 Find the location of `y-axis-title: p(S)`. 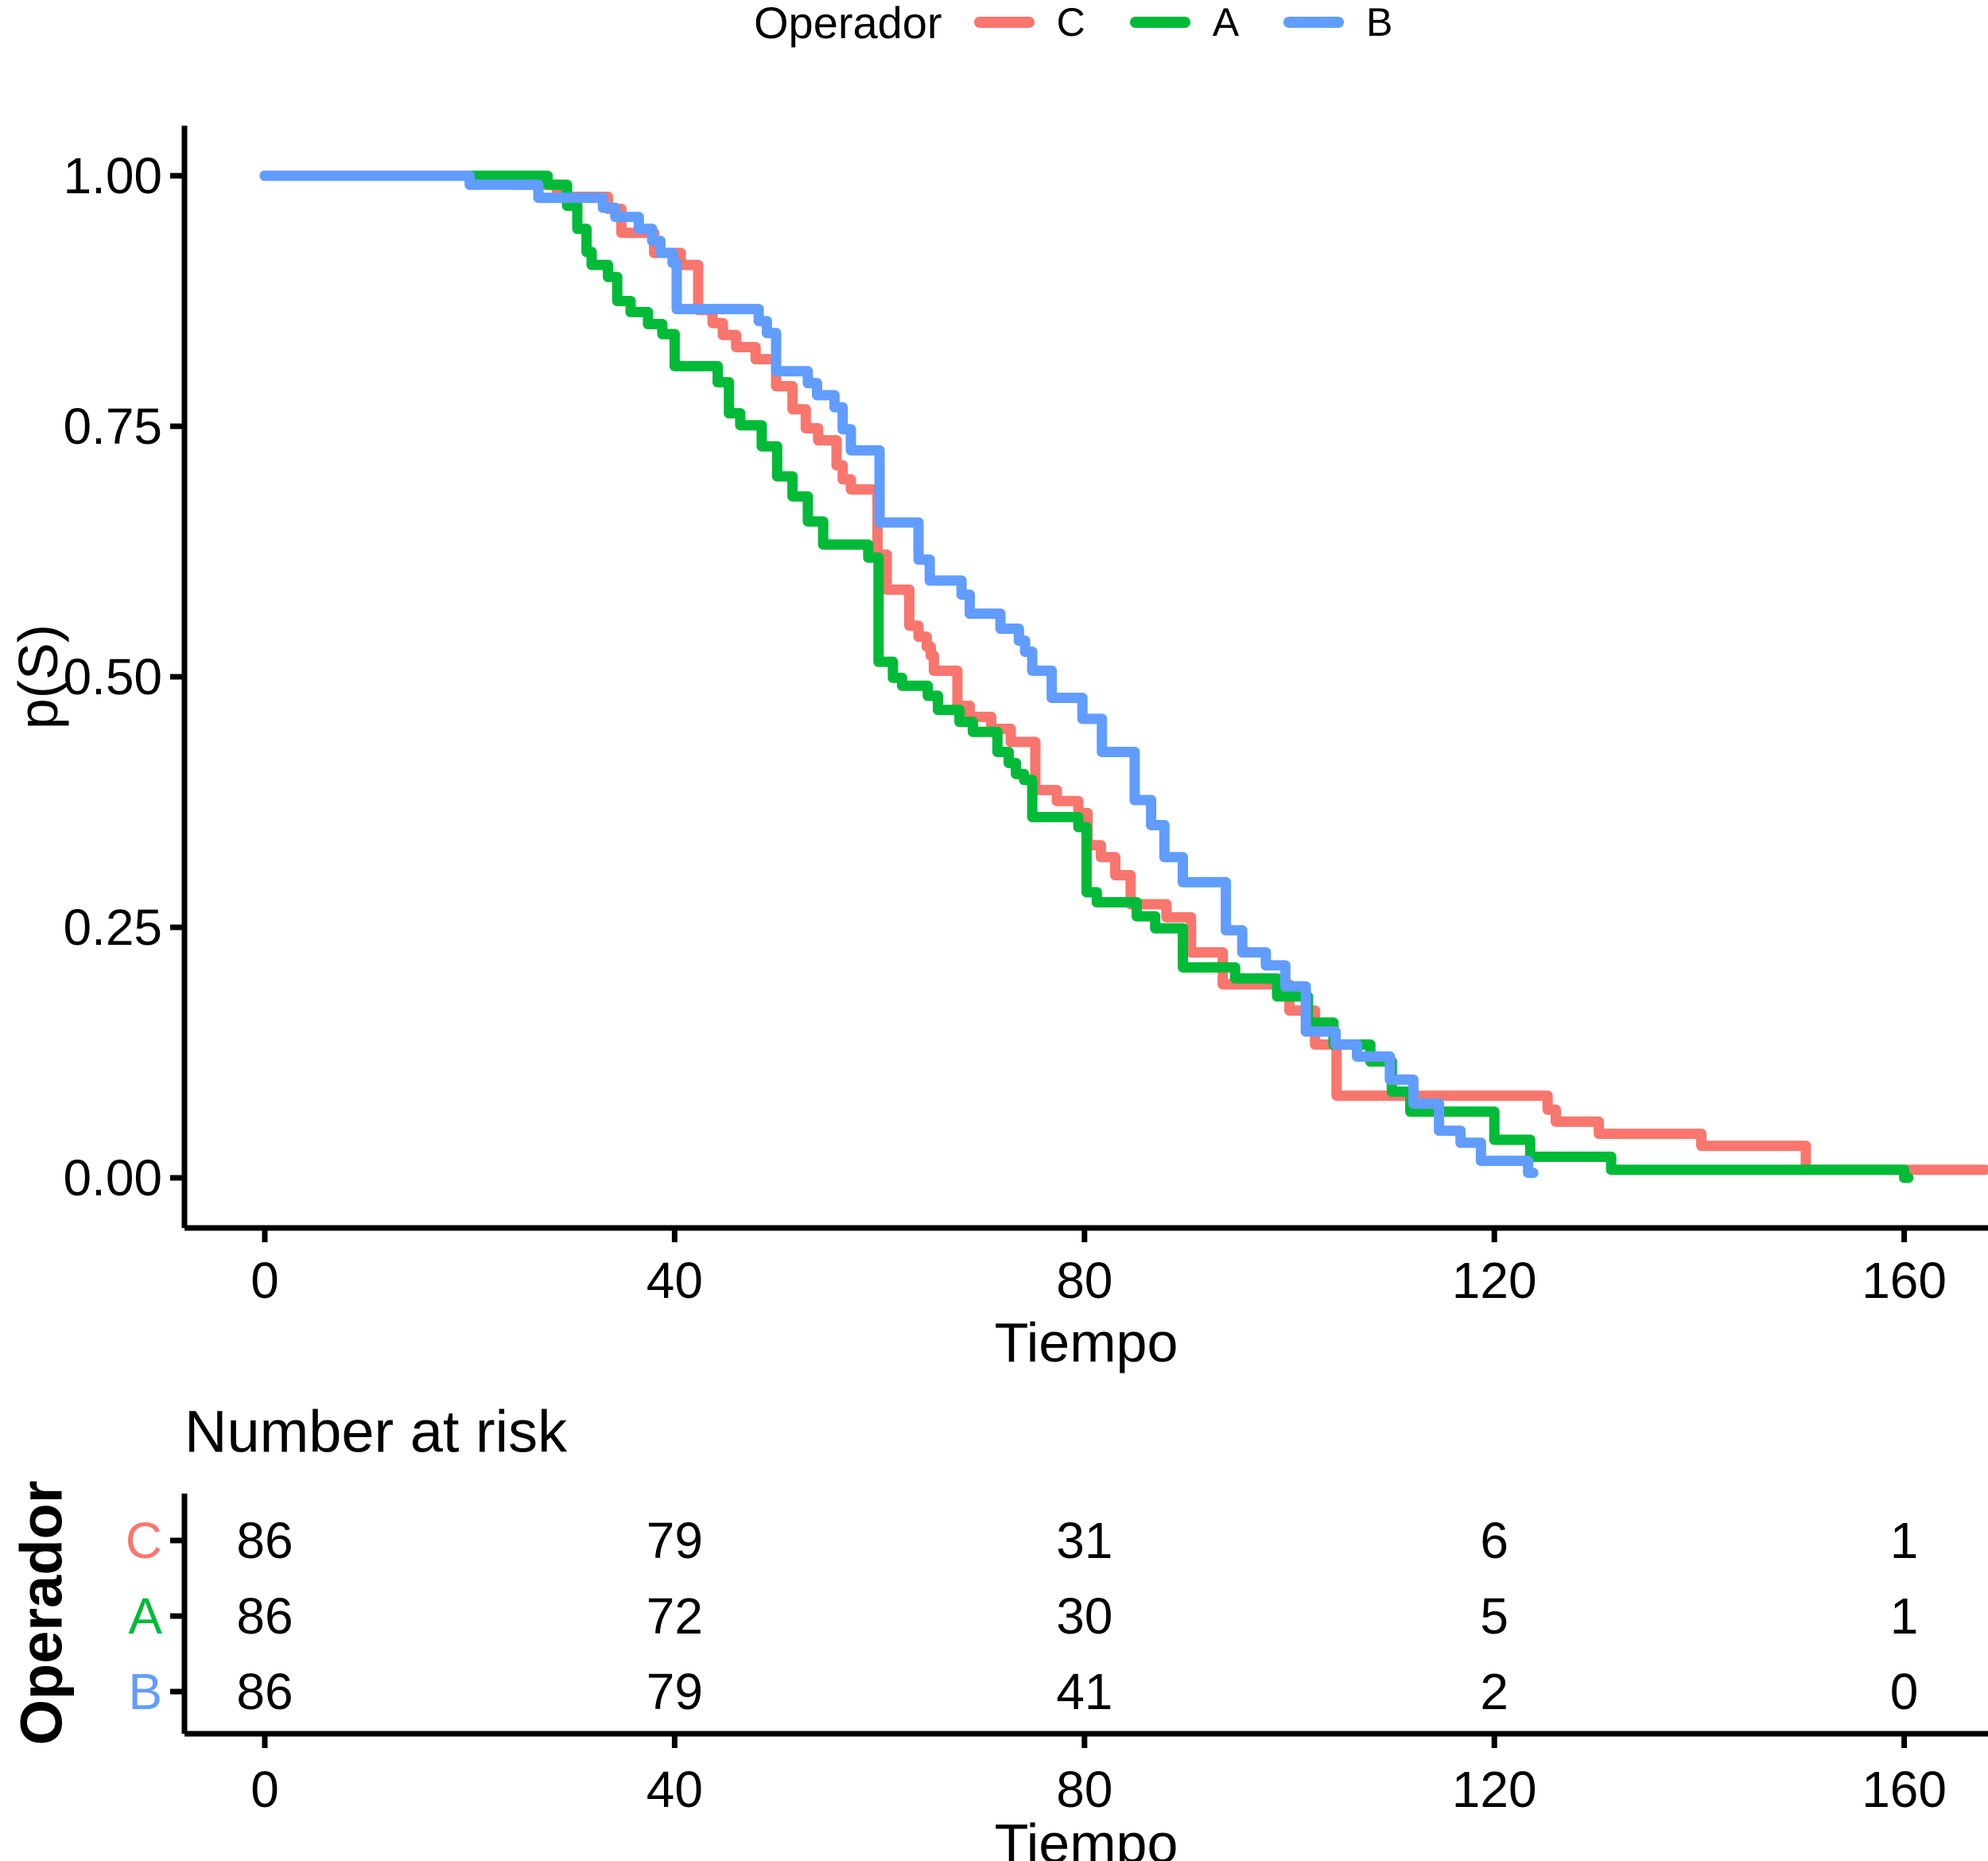

y-axis-title: p(S) is located at coordinates (38, 677).